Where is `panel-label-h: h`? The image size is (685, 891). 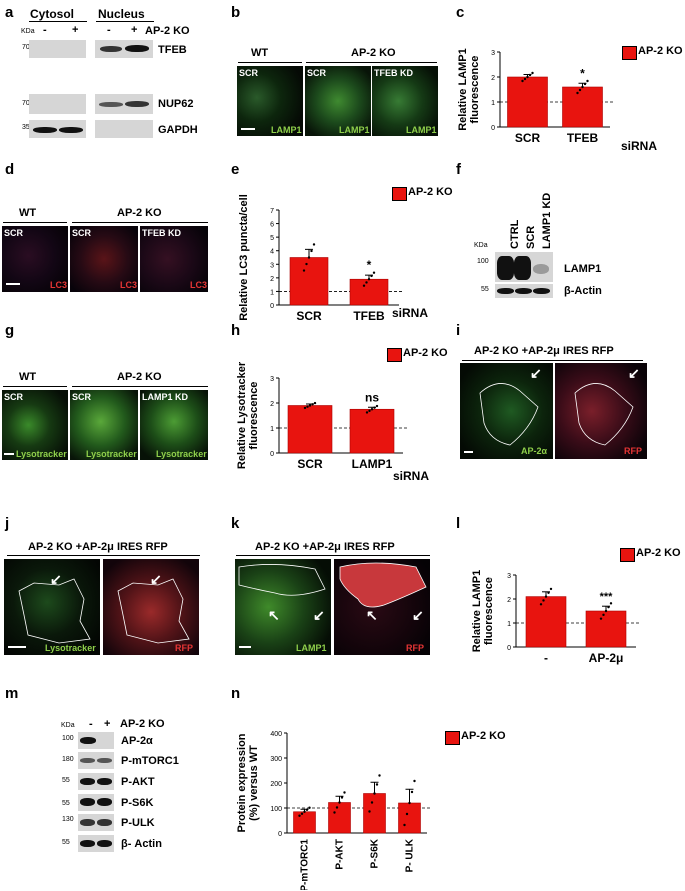 panel-label-h: h is located at coordinates (236, 330).